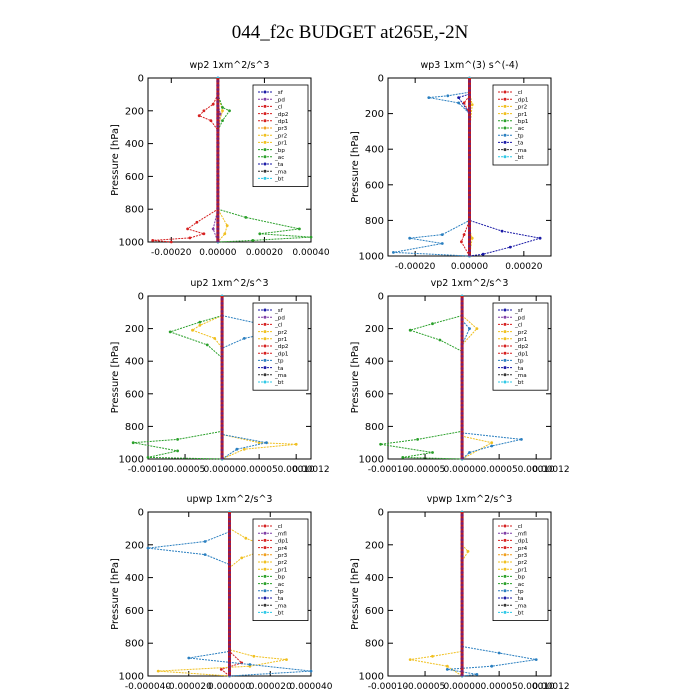 The width and height of the screenshot is (700, 700). I want to click on legend-label: _ac, so click(279, 158).